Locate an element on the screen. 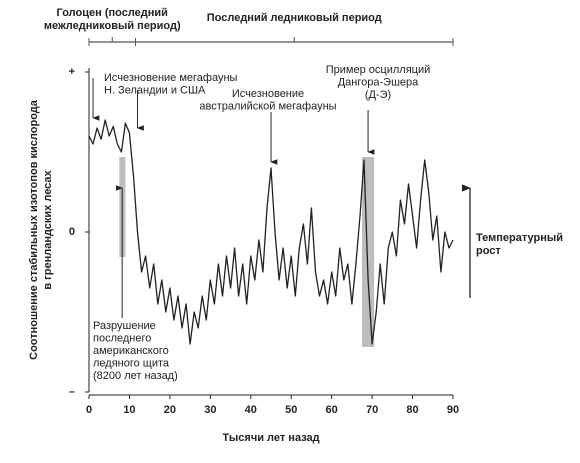 The width and height of the screenshot is (580, 463). x-tick-label: 90 is located at coordinates (453, 410).